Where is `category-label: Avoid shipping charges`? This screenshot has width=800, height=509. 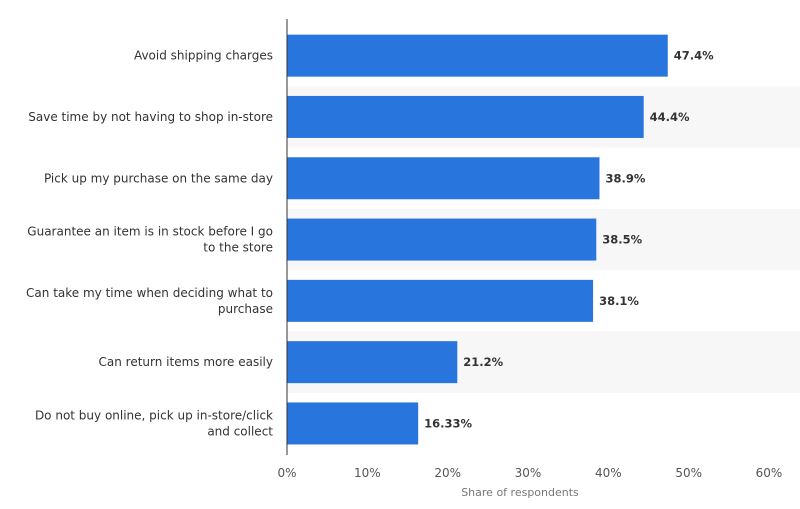
category-label: Avoid shipping charges is located at coordinates (203, 56).